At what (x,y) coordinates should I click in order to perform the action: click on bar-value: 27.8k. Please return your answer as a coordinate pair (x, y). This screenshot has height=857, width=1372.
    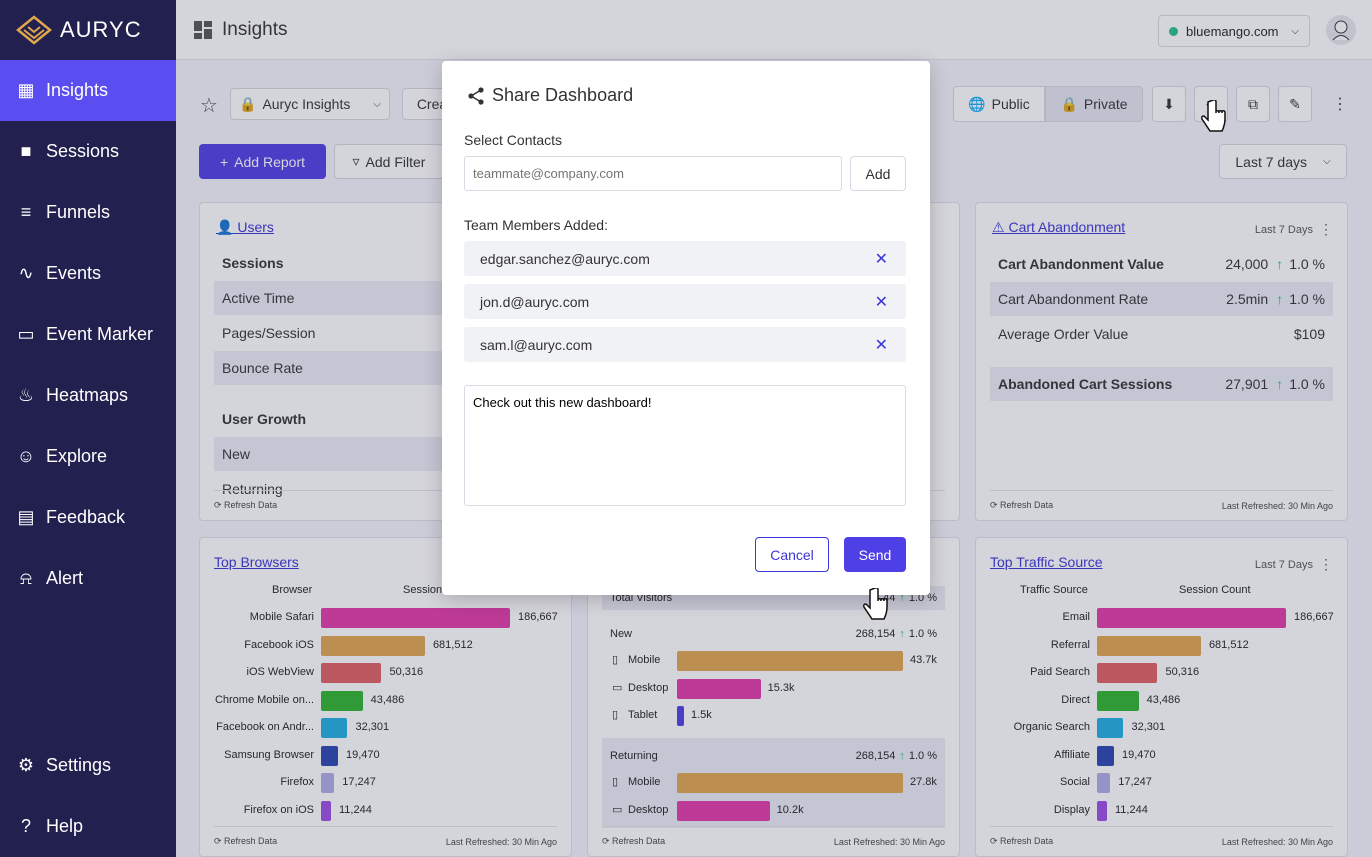
    Looking at the image, I should click on (923, 782).